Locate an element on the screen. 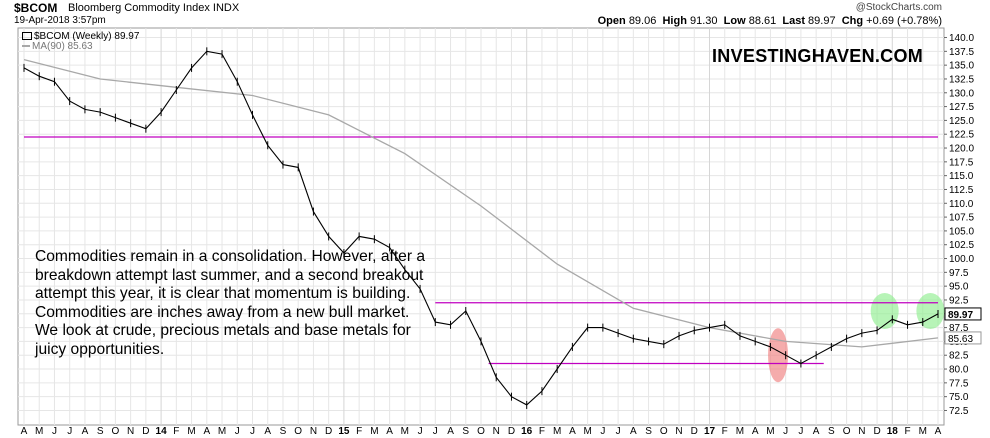 This screenshot has height=438, width=990. x-tick-label: 14 is located at coordinates (162, 431).